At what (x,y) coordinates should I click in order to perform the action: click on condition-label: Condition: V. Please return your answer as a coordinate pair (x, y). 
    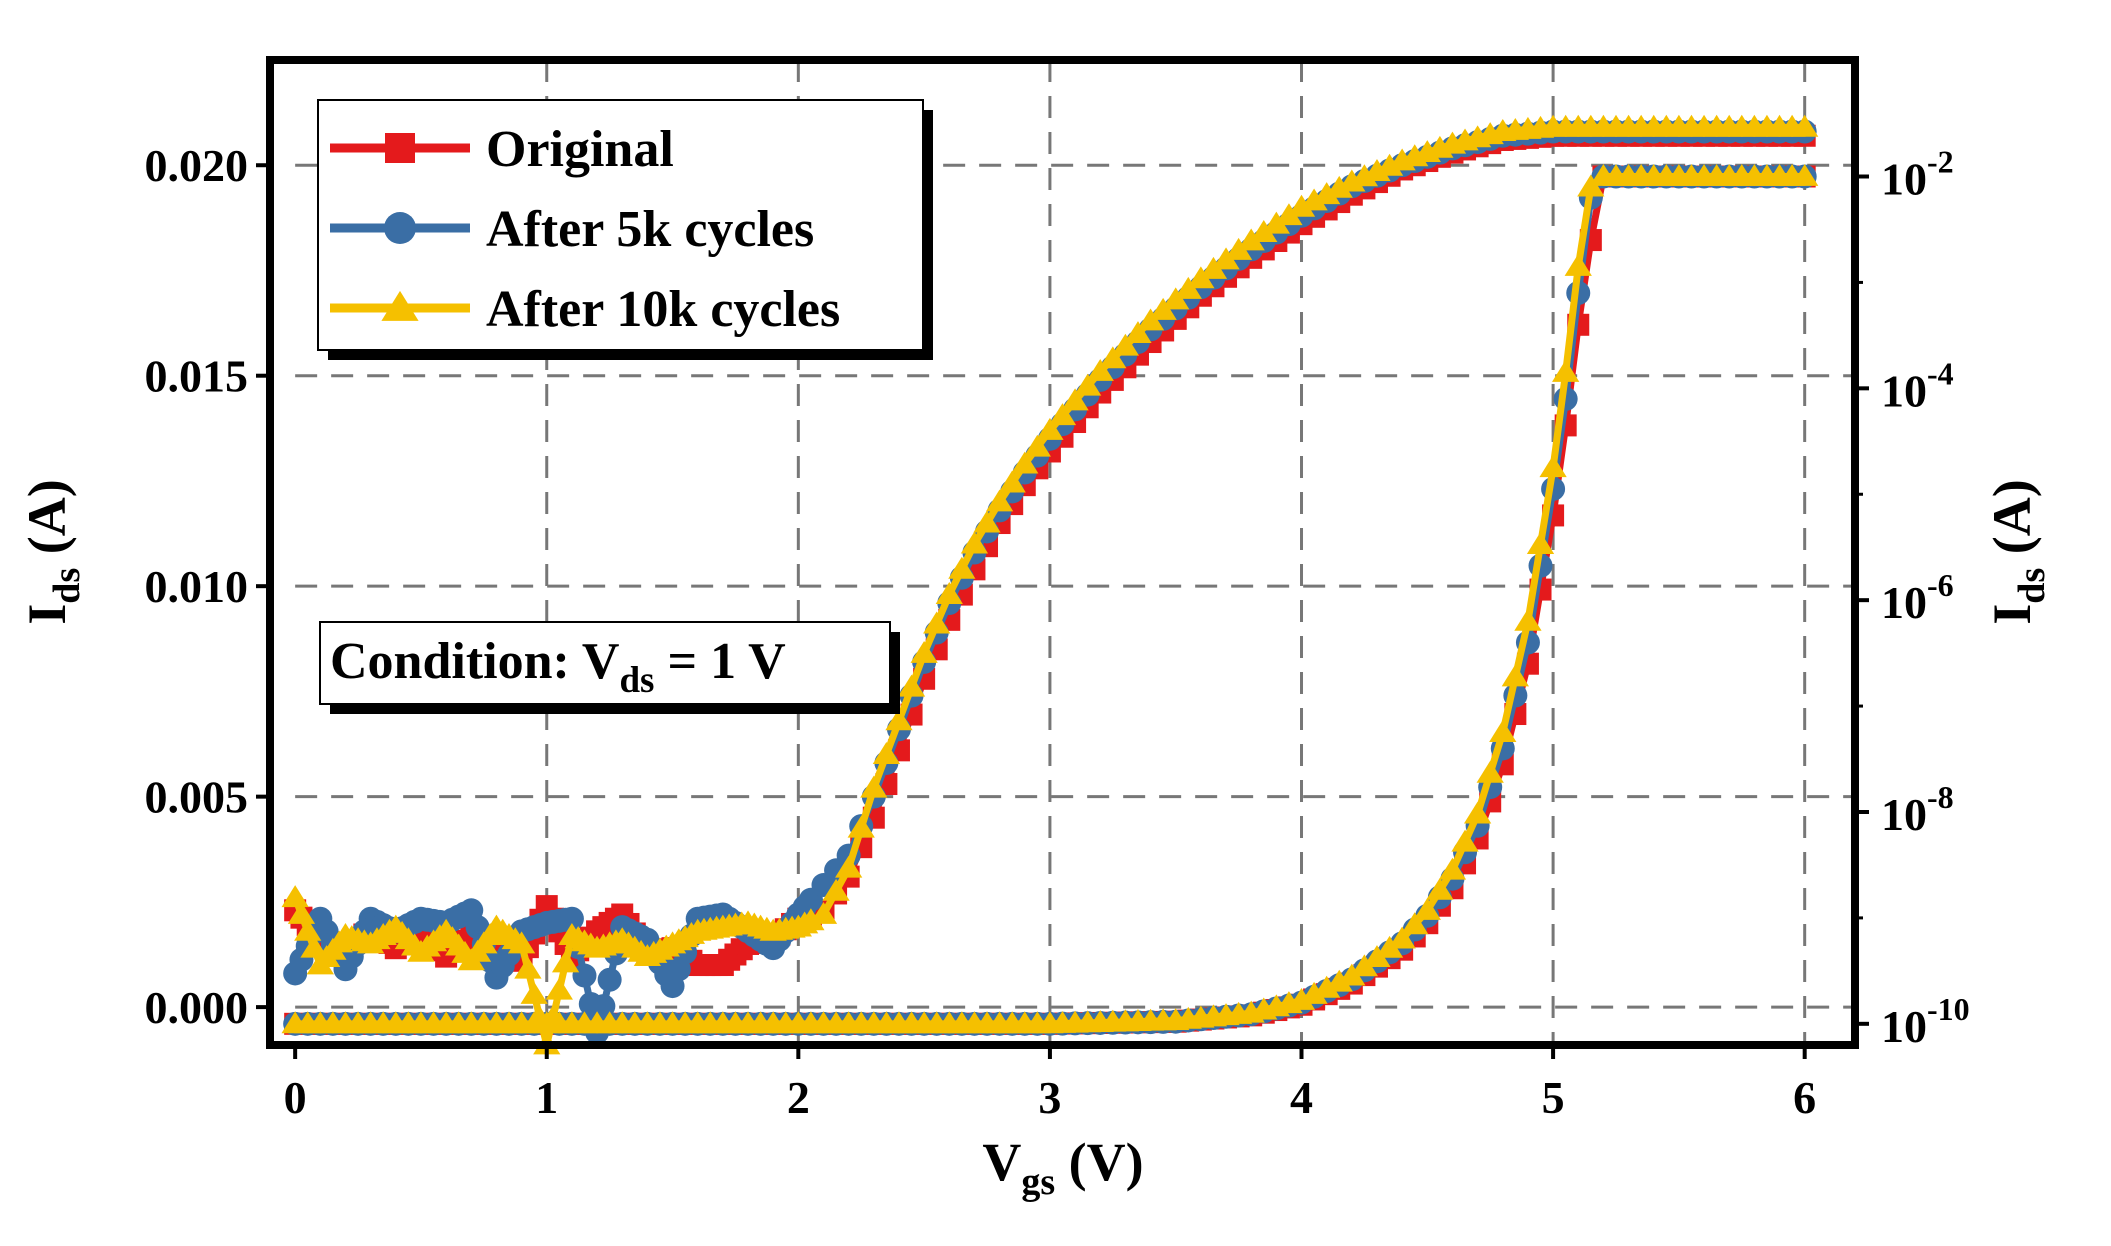
    Looking at the image, I should click on (474, 661).